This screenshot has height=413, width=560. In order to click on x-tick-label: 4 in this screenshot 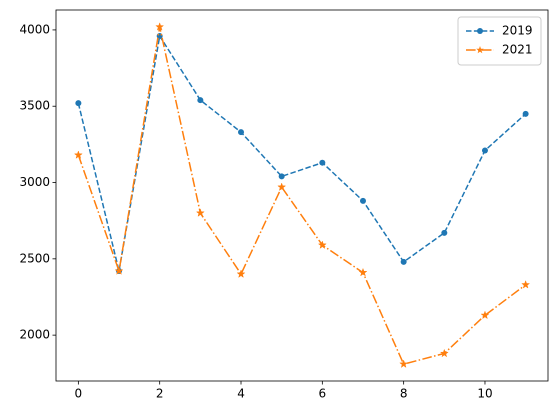, I will do `click(241, 394)`.